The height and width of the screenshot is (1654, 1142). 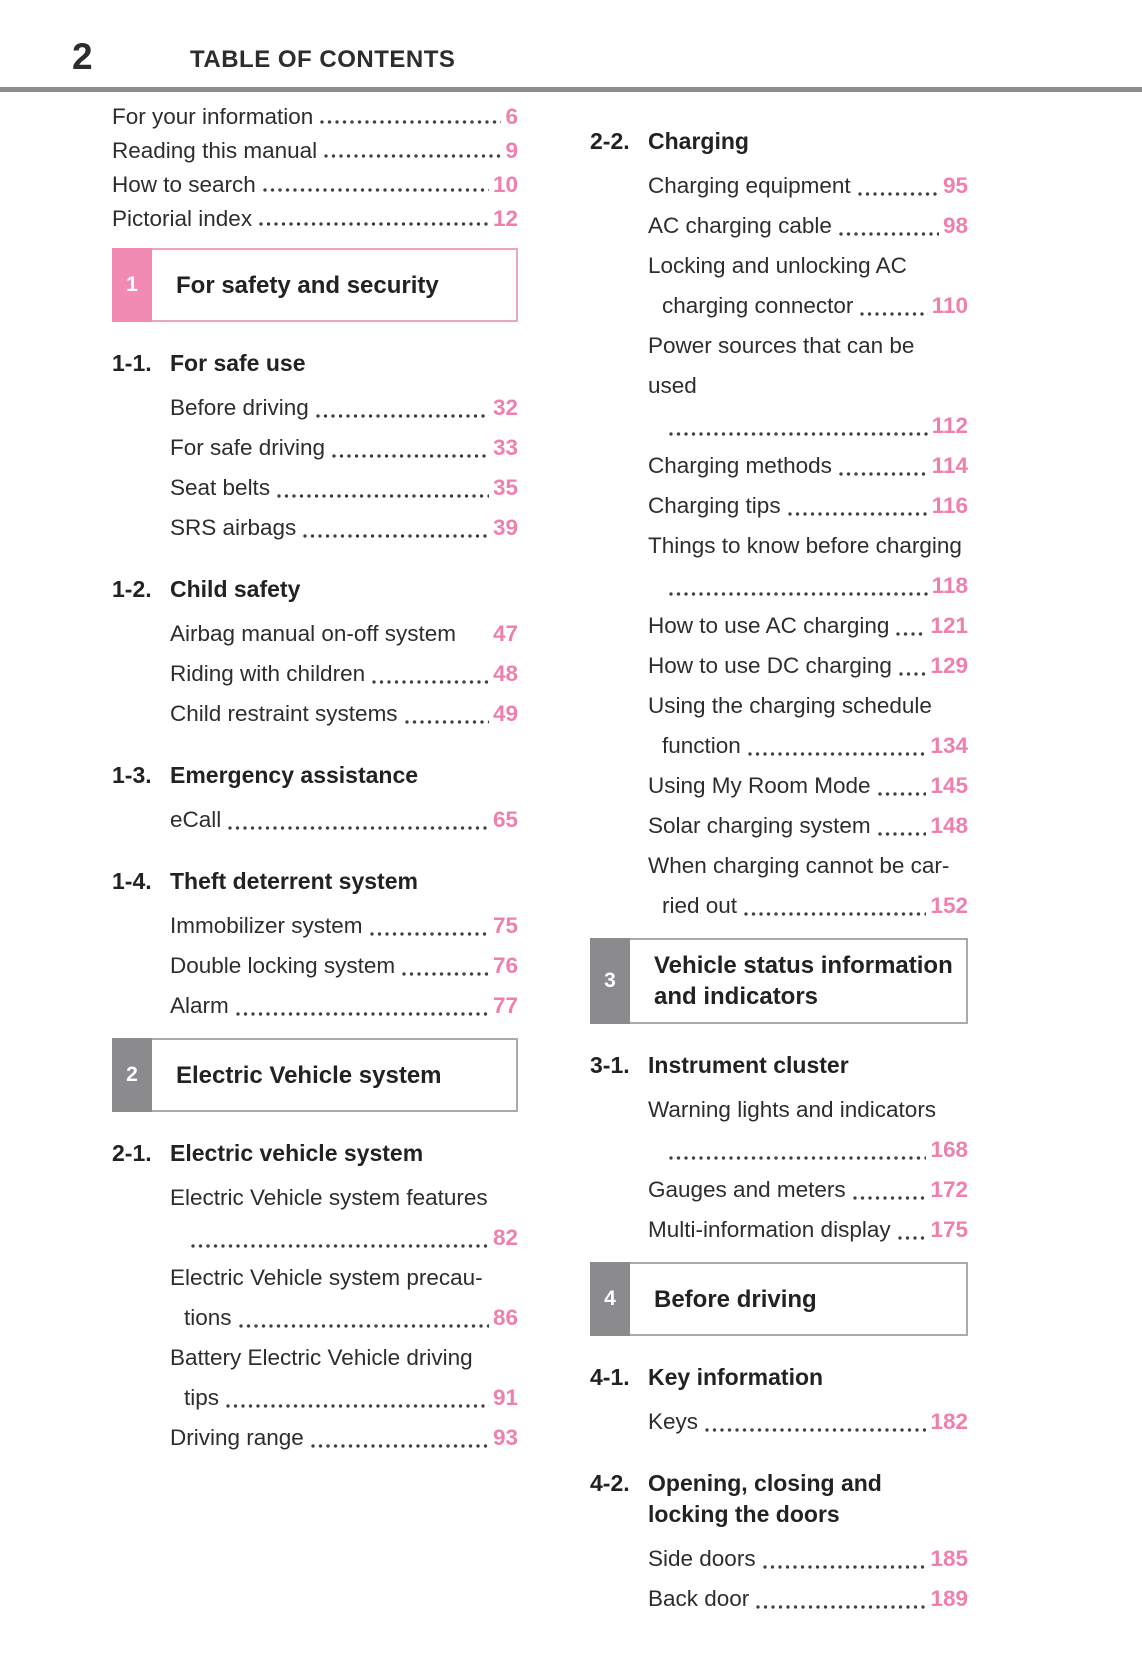 I want to click on toc-entry-line: Back door 189, so click(x=808, y=1599).